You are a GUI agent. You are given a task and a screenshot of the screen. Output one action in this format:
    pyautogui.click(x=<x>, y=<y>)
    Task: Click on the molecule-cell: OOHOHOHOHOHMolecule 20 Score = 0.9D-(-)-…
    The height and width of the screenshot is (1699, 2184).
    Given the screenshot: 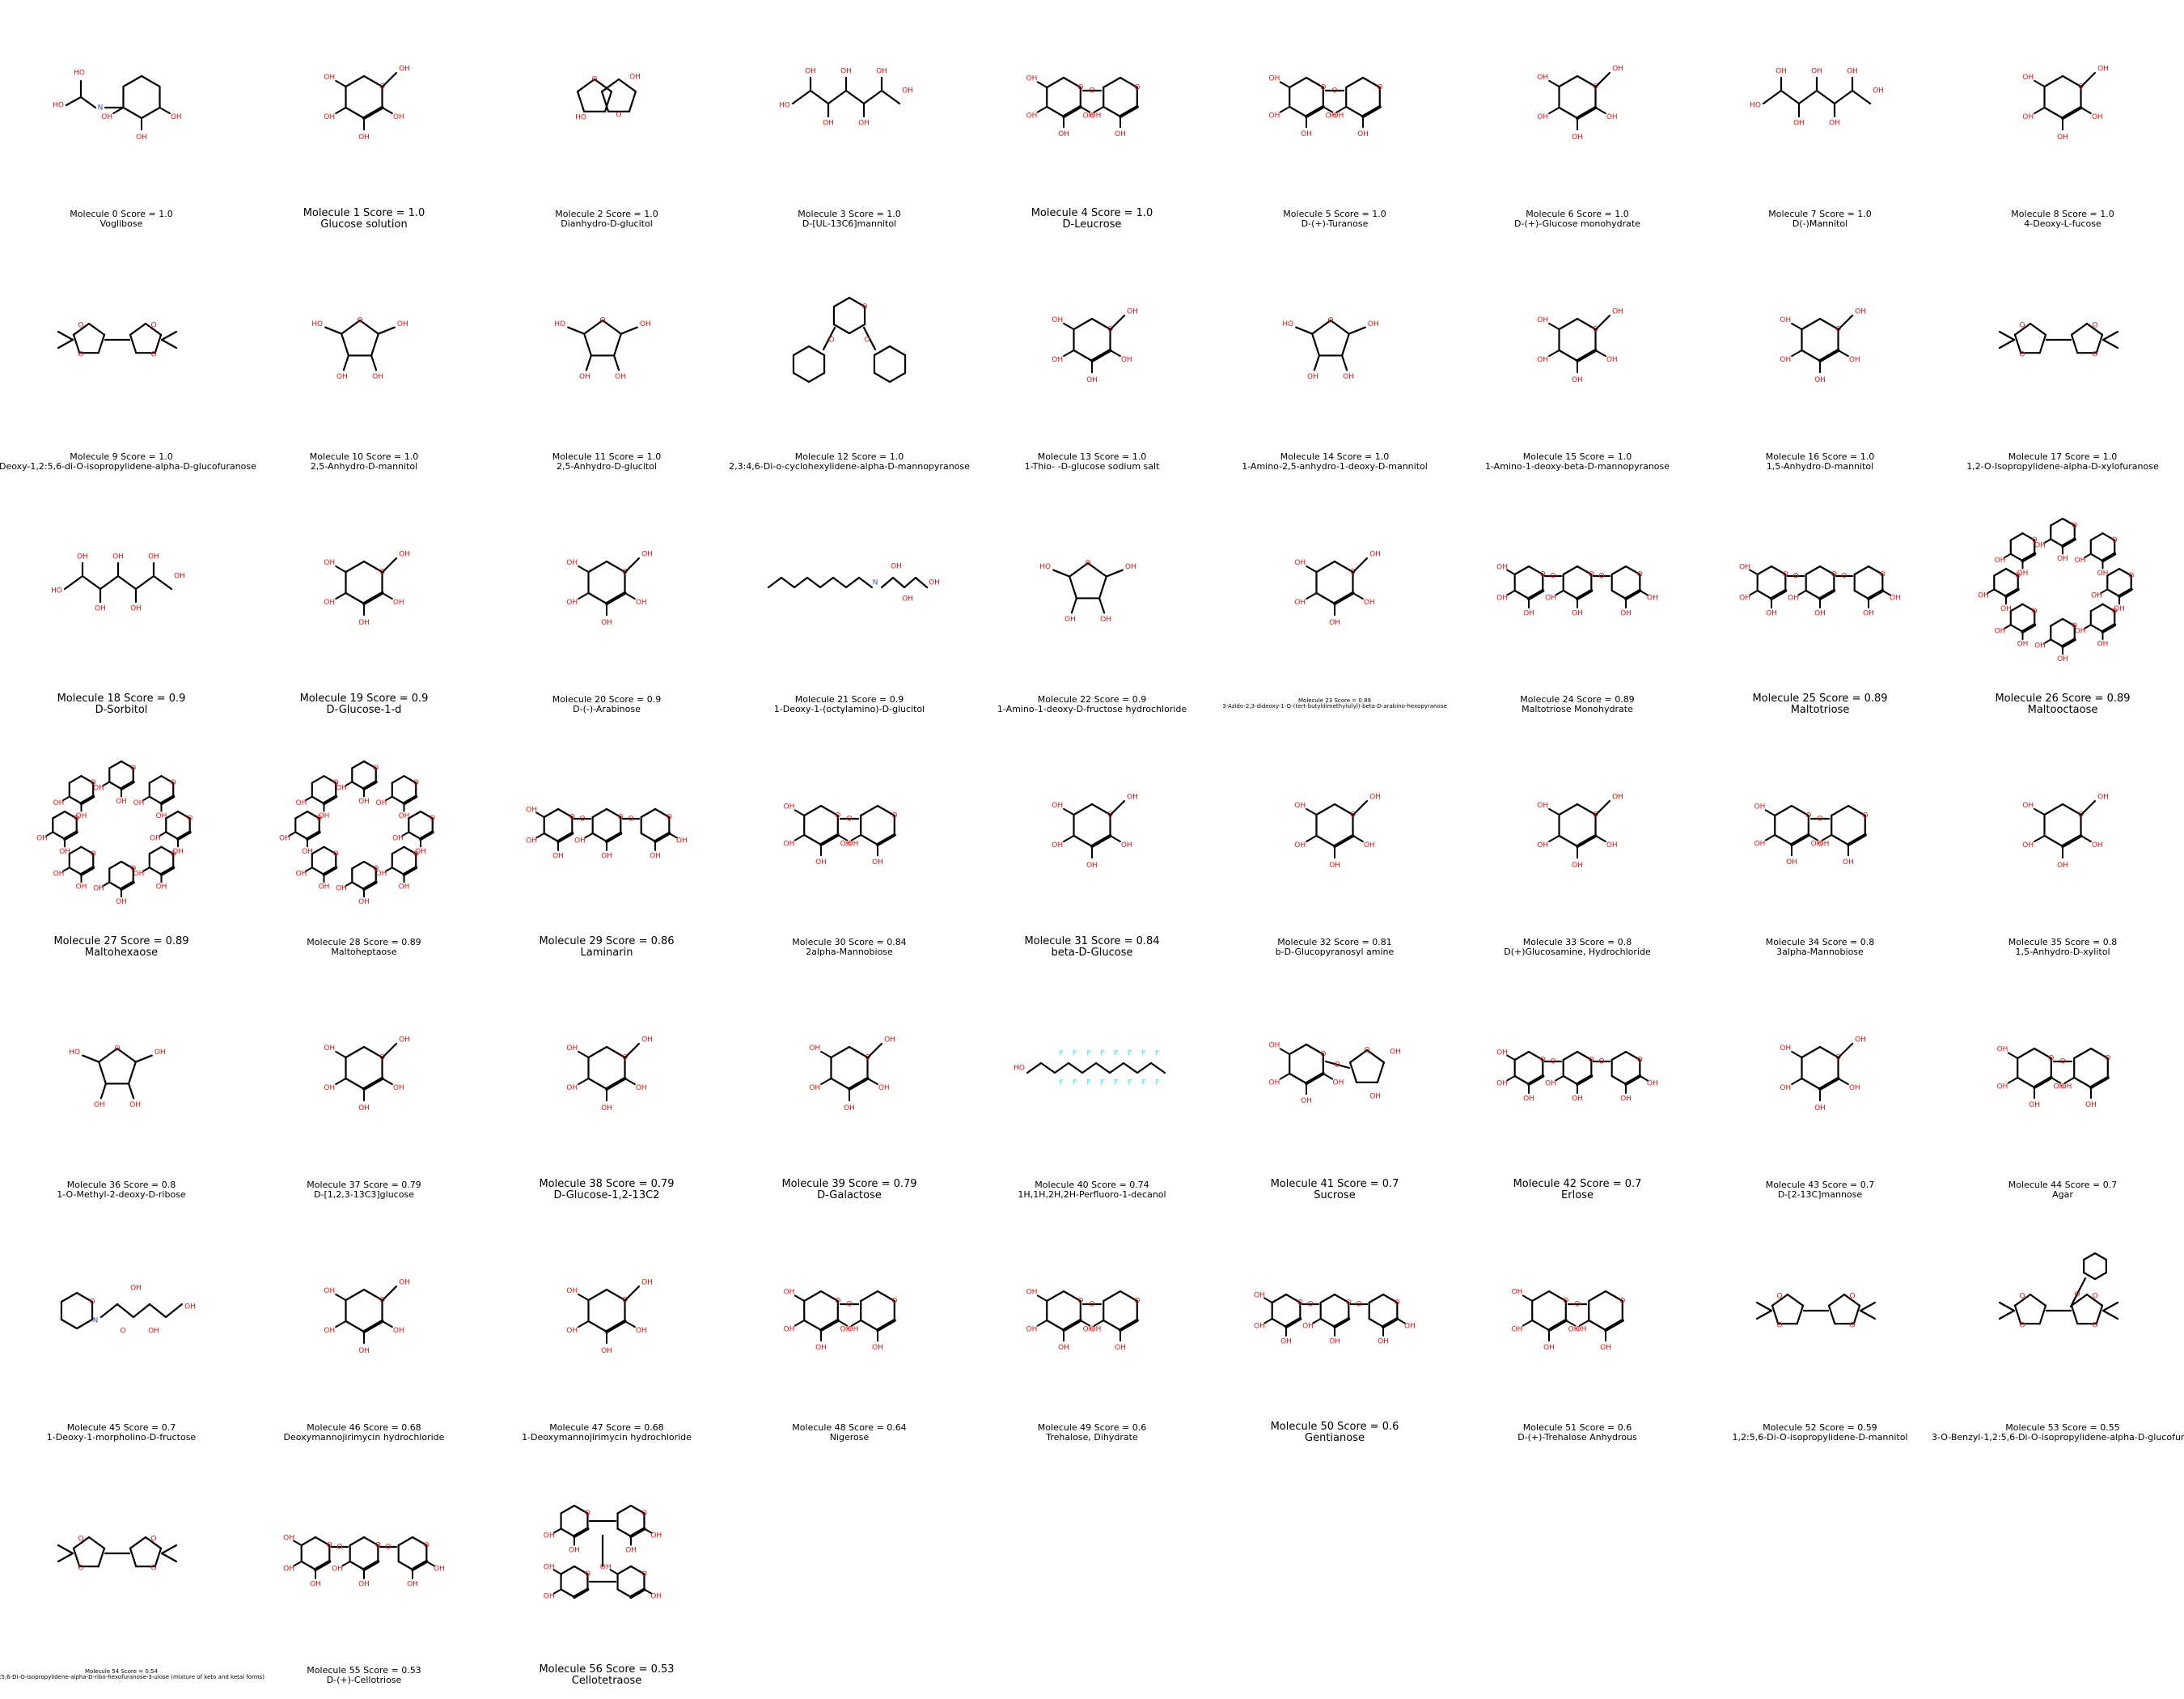 What is the action you would take?
    pyautogui.click(x=606, y=606)
    